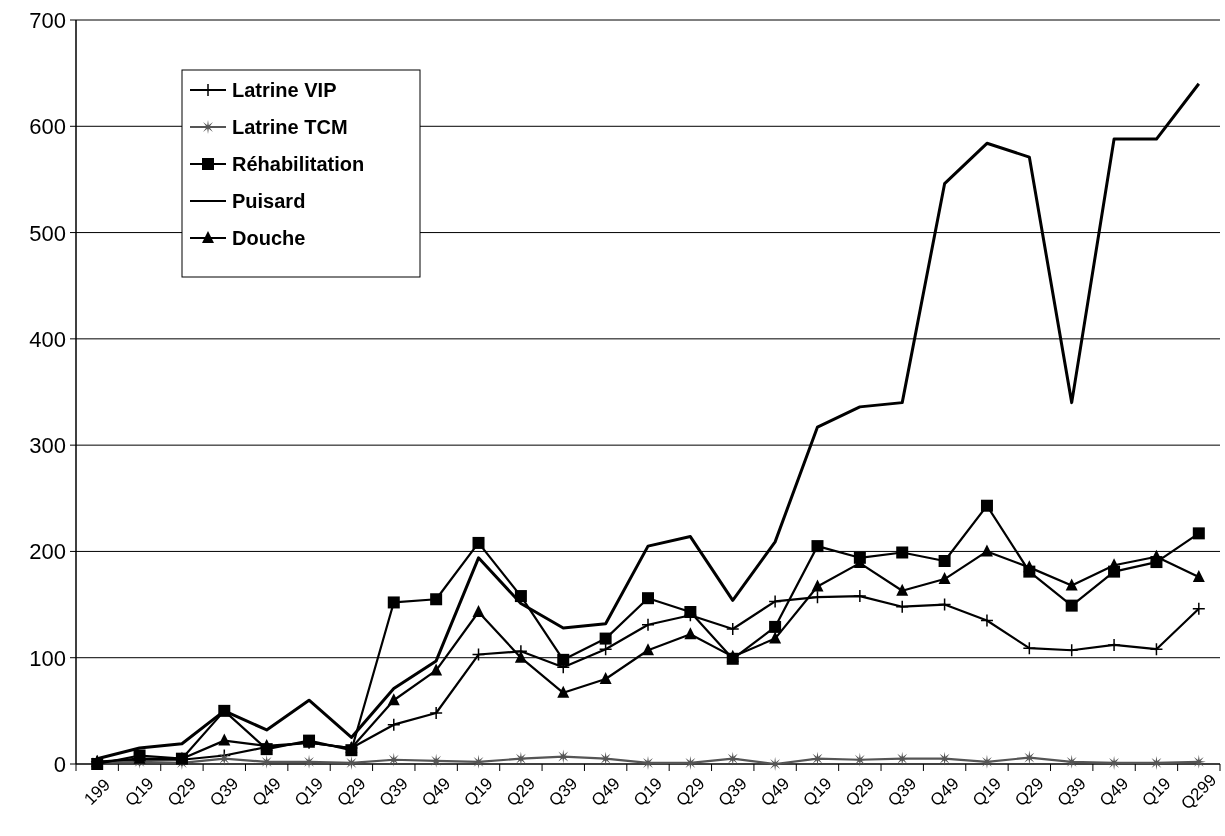 This screenshot has width=1225, height=836. What do you see at coordinates (47, 339) in the screenshot?
I see `y-tick-label: 400` at bounding box center [47, 339].